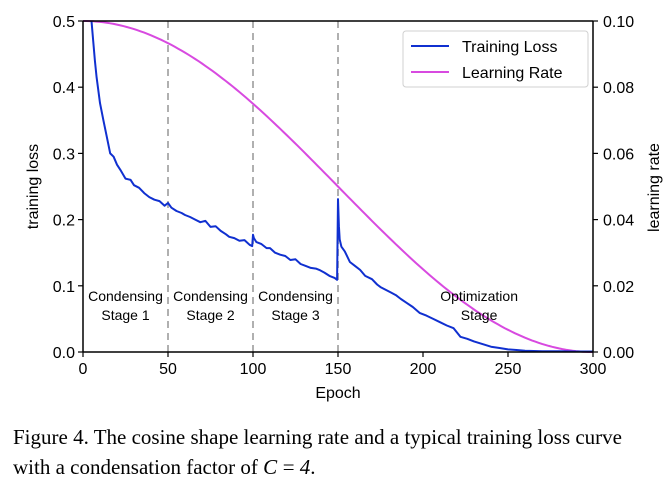 This screenshot has width=666, height=486. I want to click on legend-box, so click(495, 59).